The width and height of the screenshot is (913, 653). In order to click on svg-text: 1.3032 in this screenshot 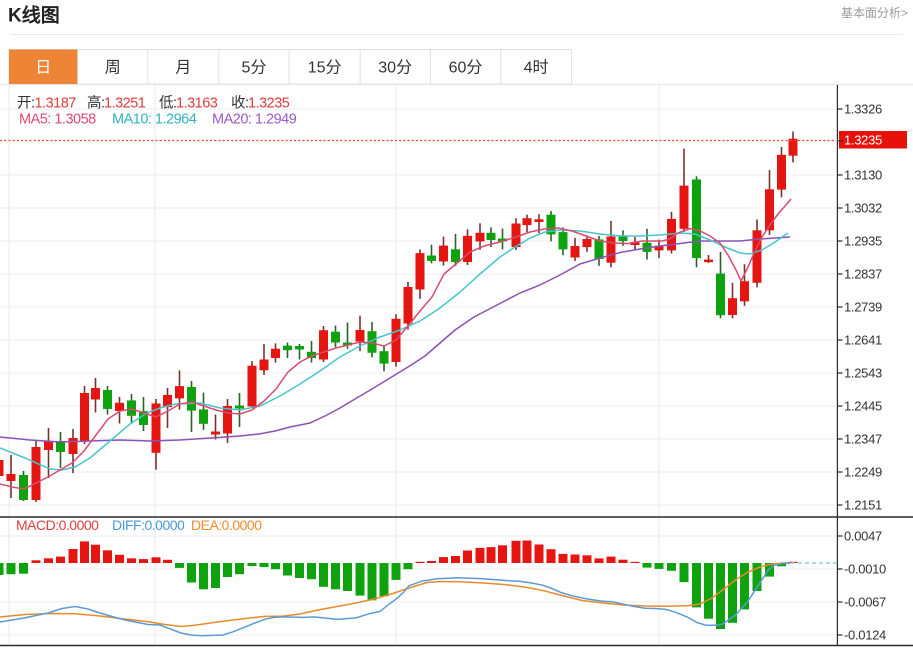, I will do `click(863, 208)`.